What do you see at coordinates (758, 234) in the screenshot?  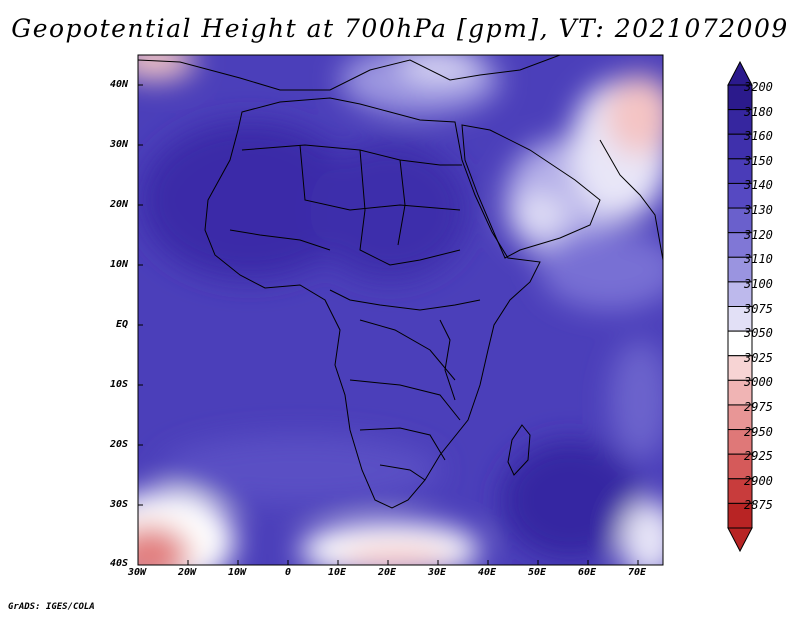 I see `colorbar-label: 3120` at bounding box center [758, 234].